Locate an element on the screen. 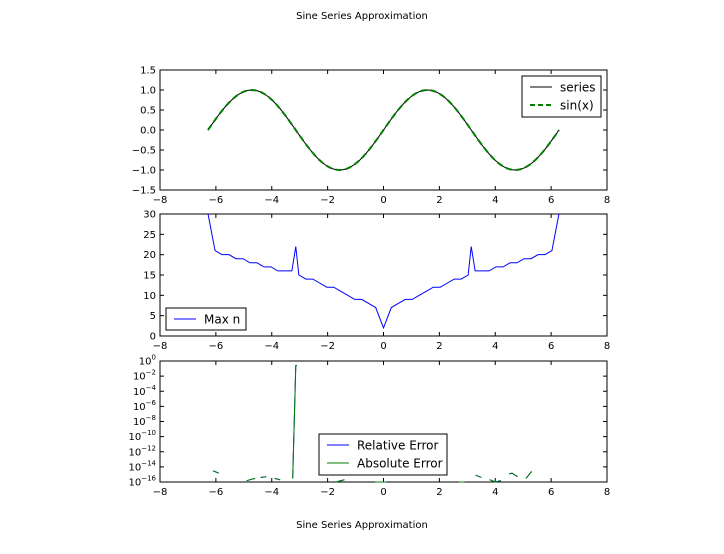 This screenshot has height=554, width=724. y-tick-label: 10⁻⁴ is located at coordinates (145, 391).